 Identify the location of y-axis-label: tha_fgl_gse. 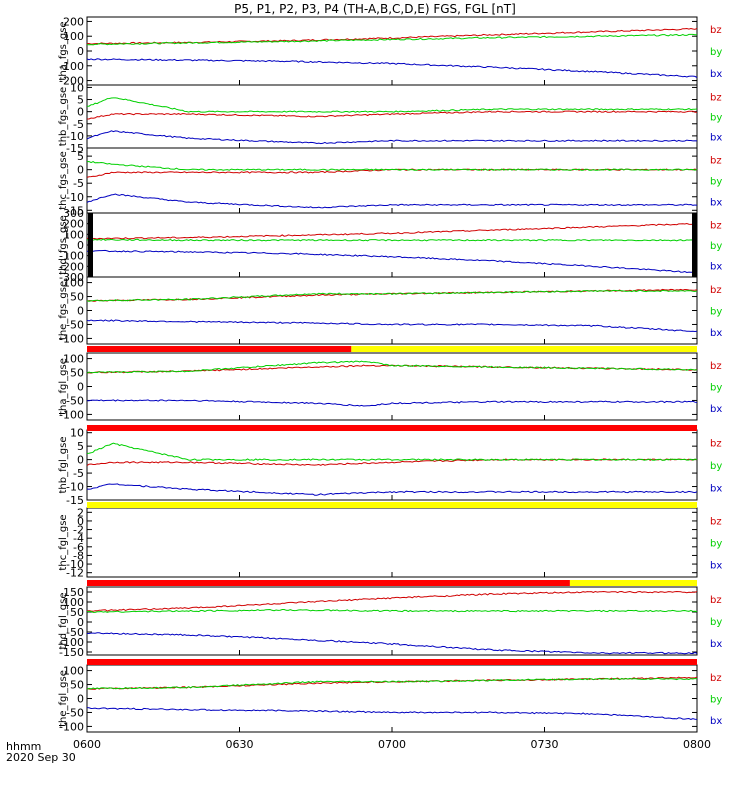
(63, 386).